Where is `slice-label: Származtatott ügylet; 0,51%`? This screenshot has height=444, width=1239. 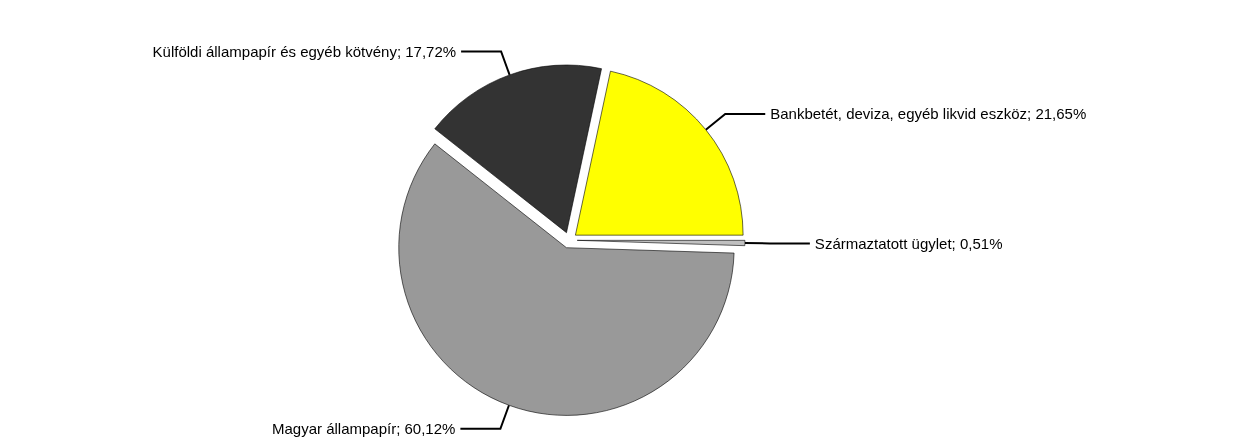 slice-label: Származtatott ügylet; 0,51% is located at coordinates (908, 243).